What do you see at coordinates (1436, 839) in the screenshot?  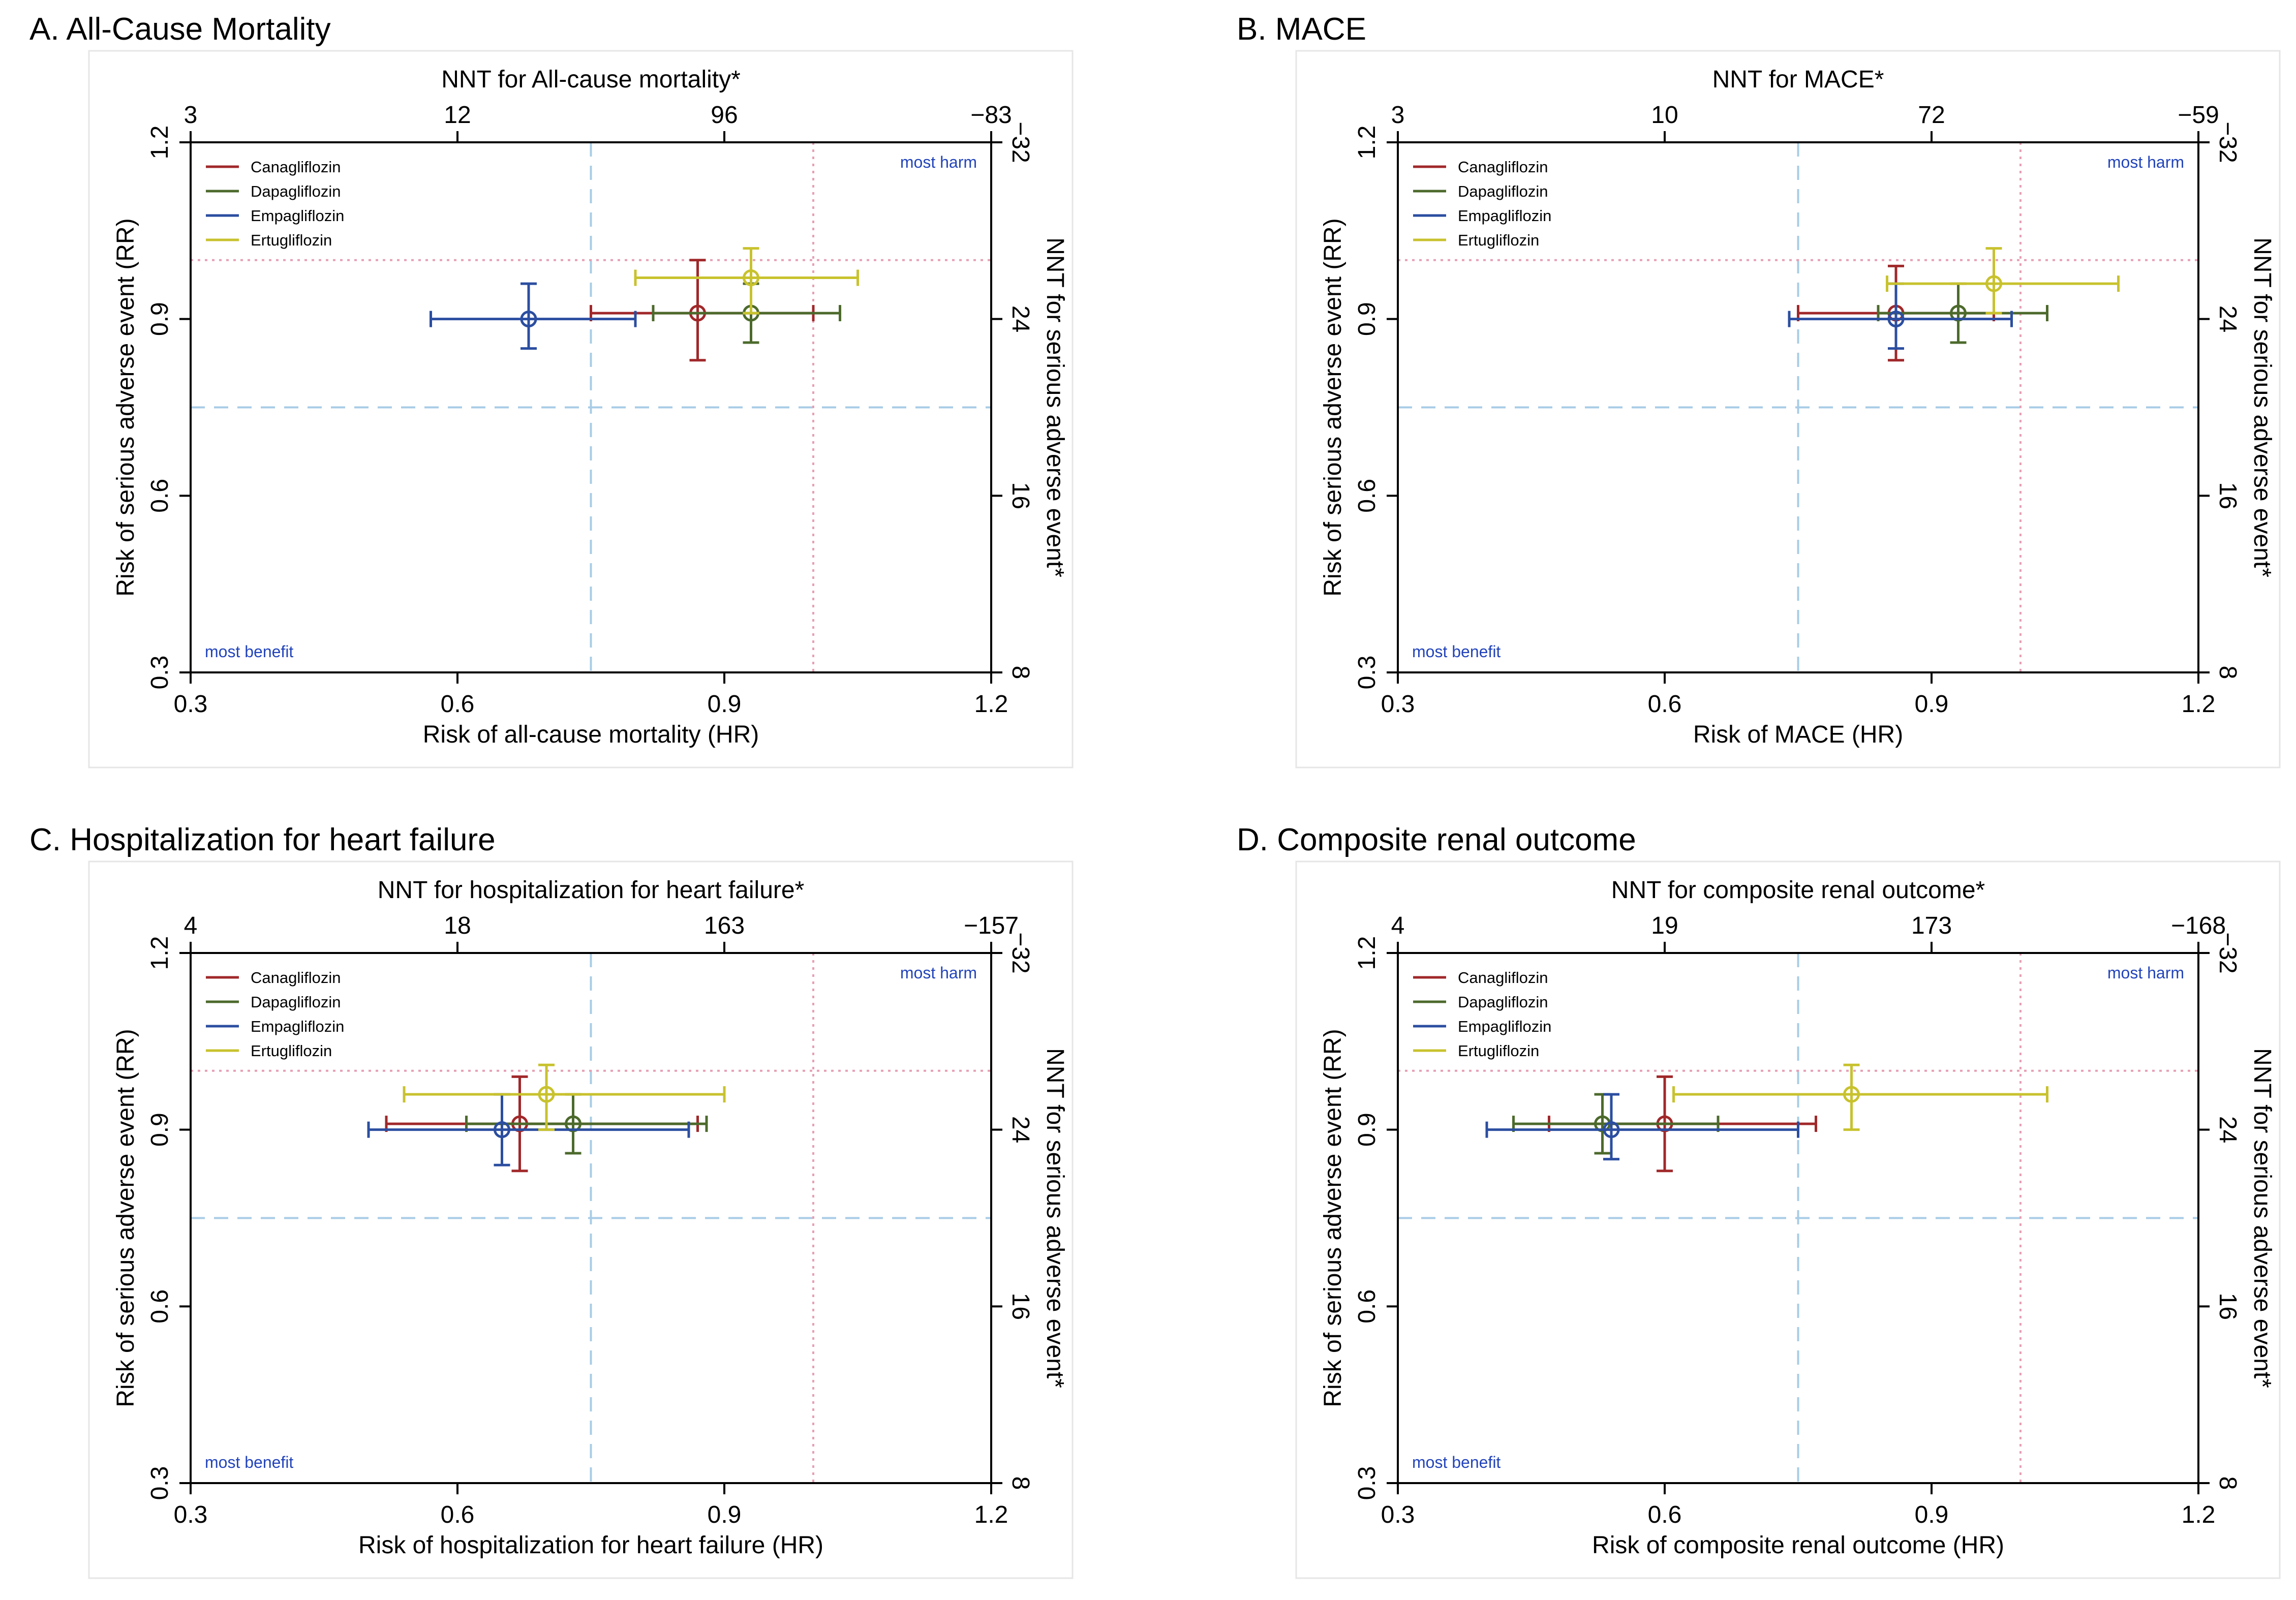 I see `panel-title: D. Composite renal outcome` at bounding box center [1436, 839].